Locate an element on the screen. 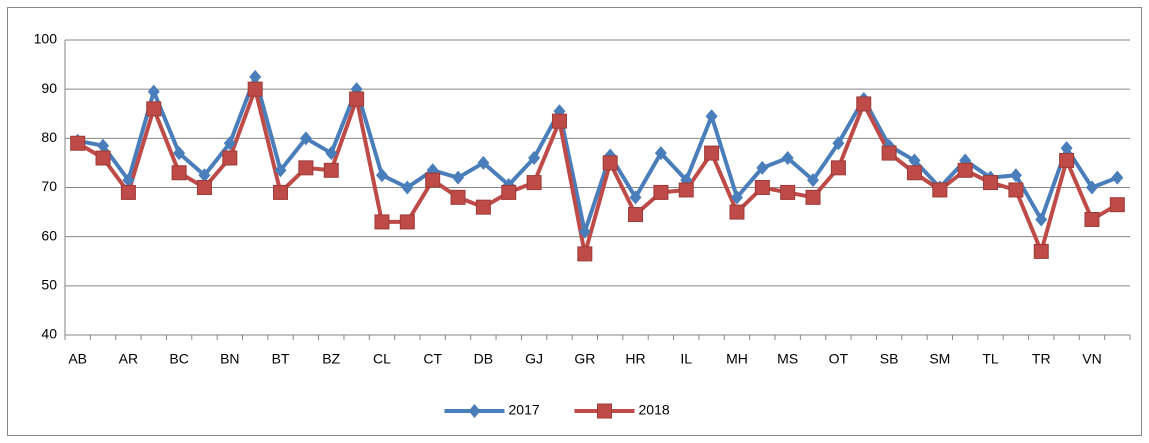 The image size is (1149, 443). x-tick-label: BZ is located at coordinates (331, 359).